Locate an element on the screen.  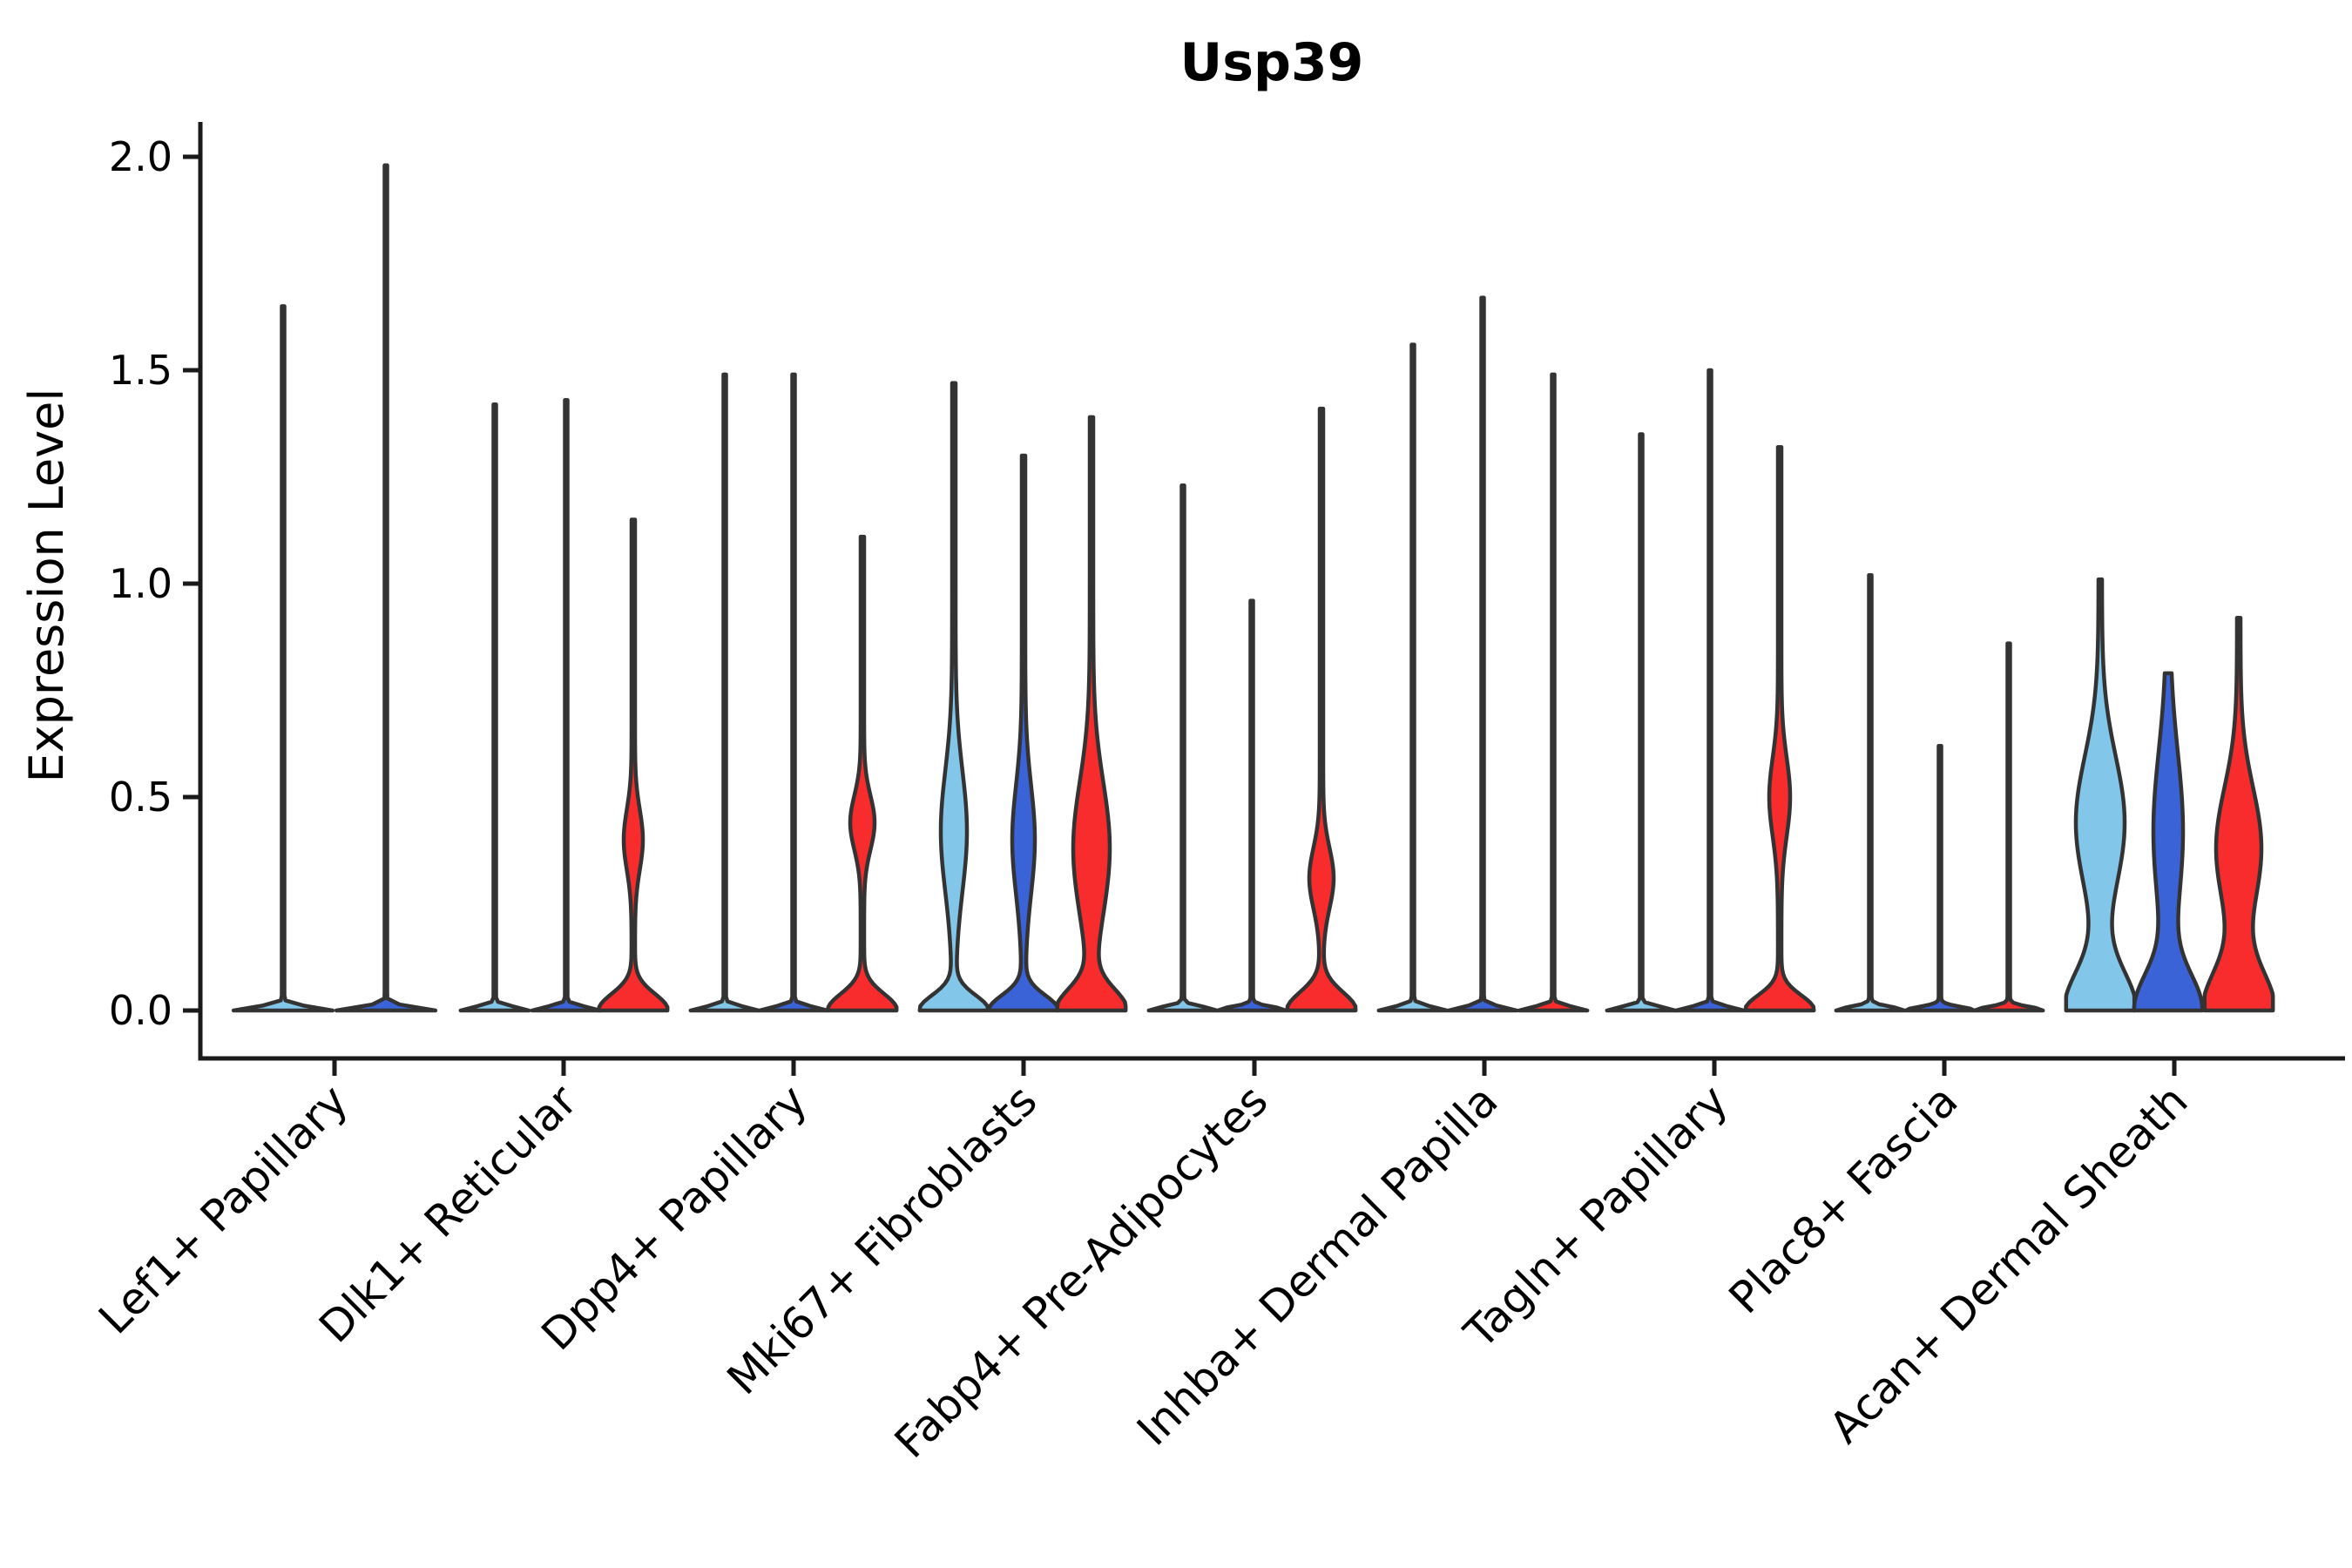
y-tick-label: 0.5 is located at coordinates (140, 797).